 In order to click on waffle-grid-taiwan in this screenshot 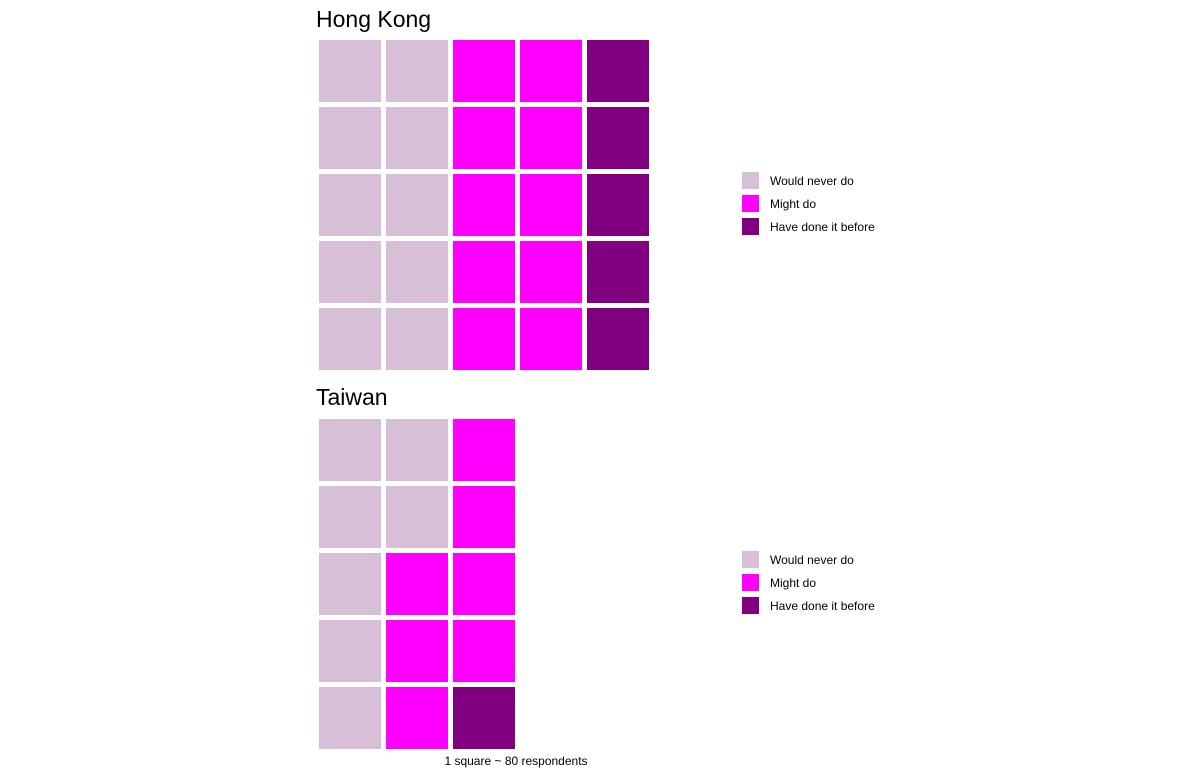, I will do `click(489, 589)`.